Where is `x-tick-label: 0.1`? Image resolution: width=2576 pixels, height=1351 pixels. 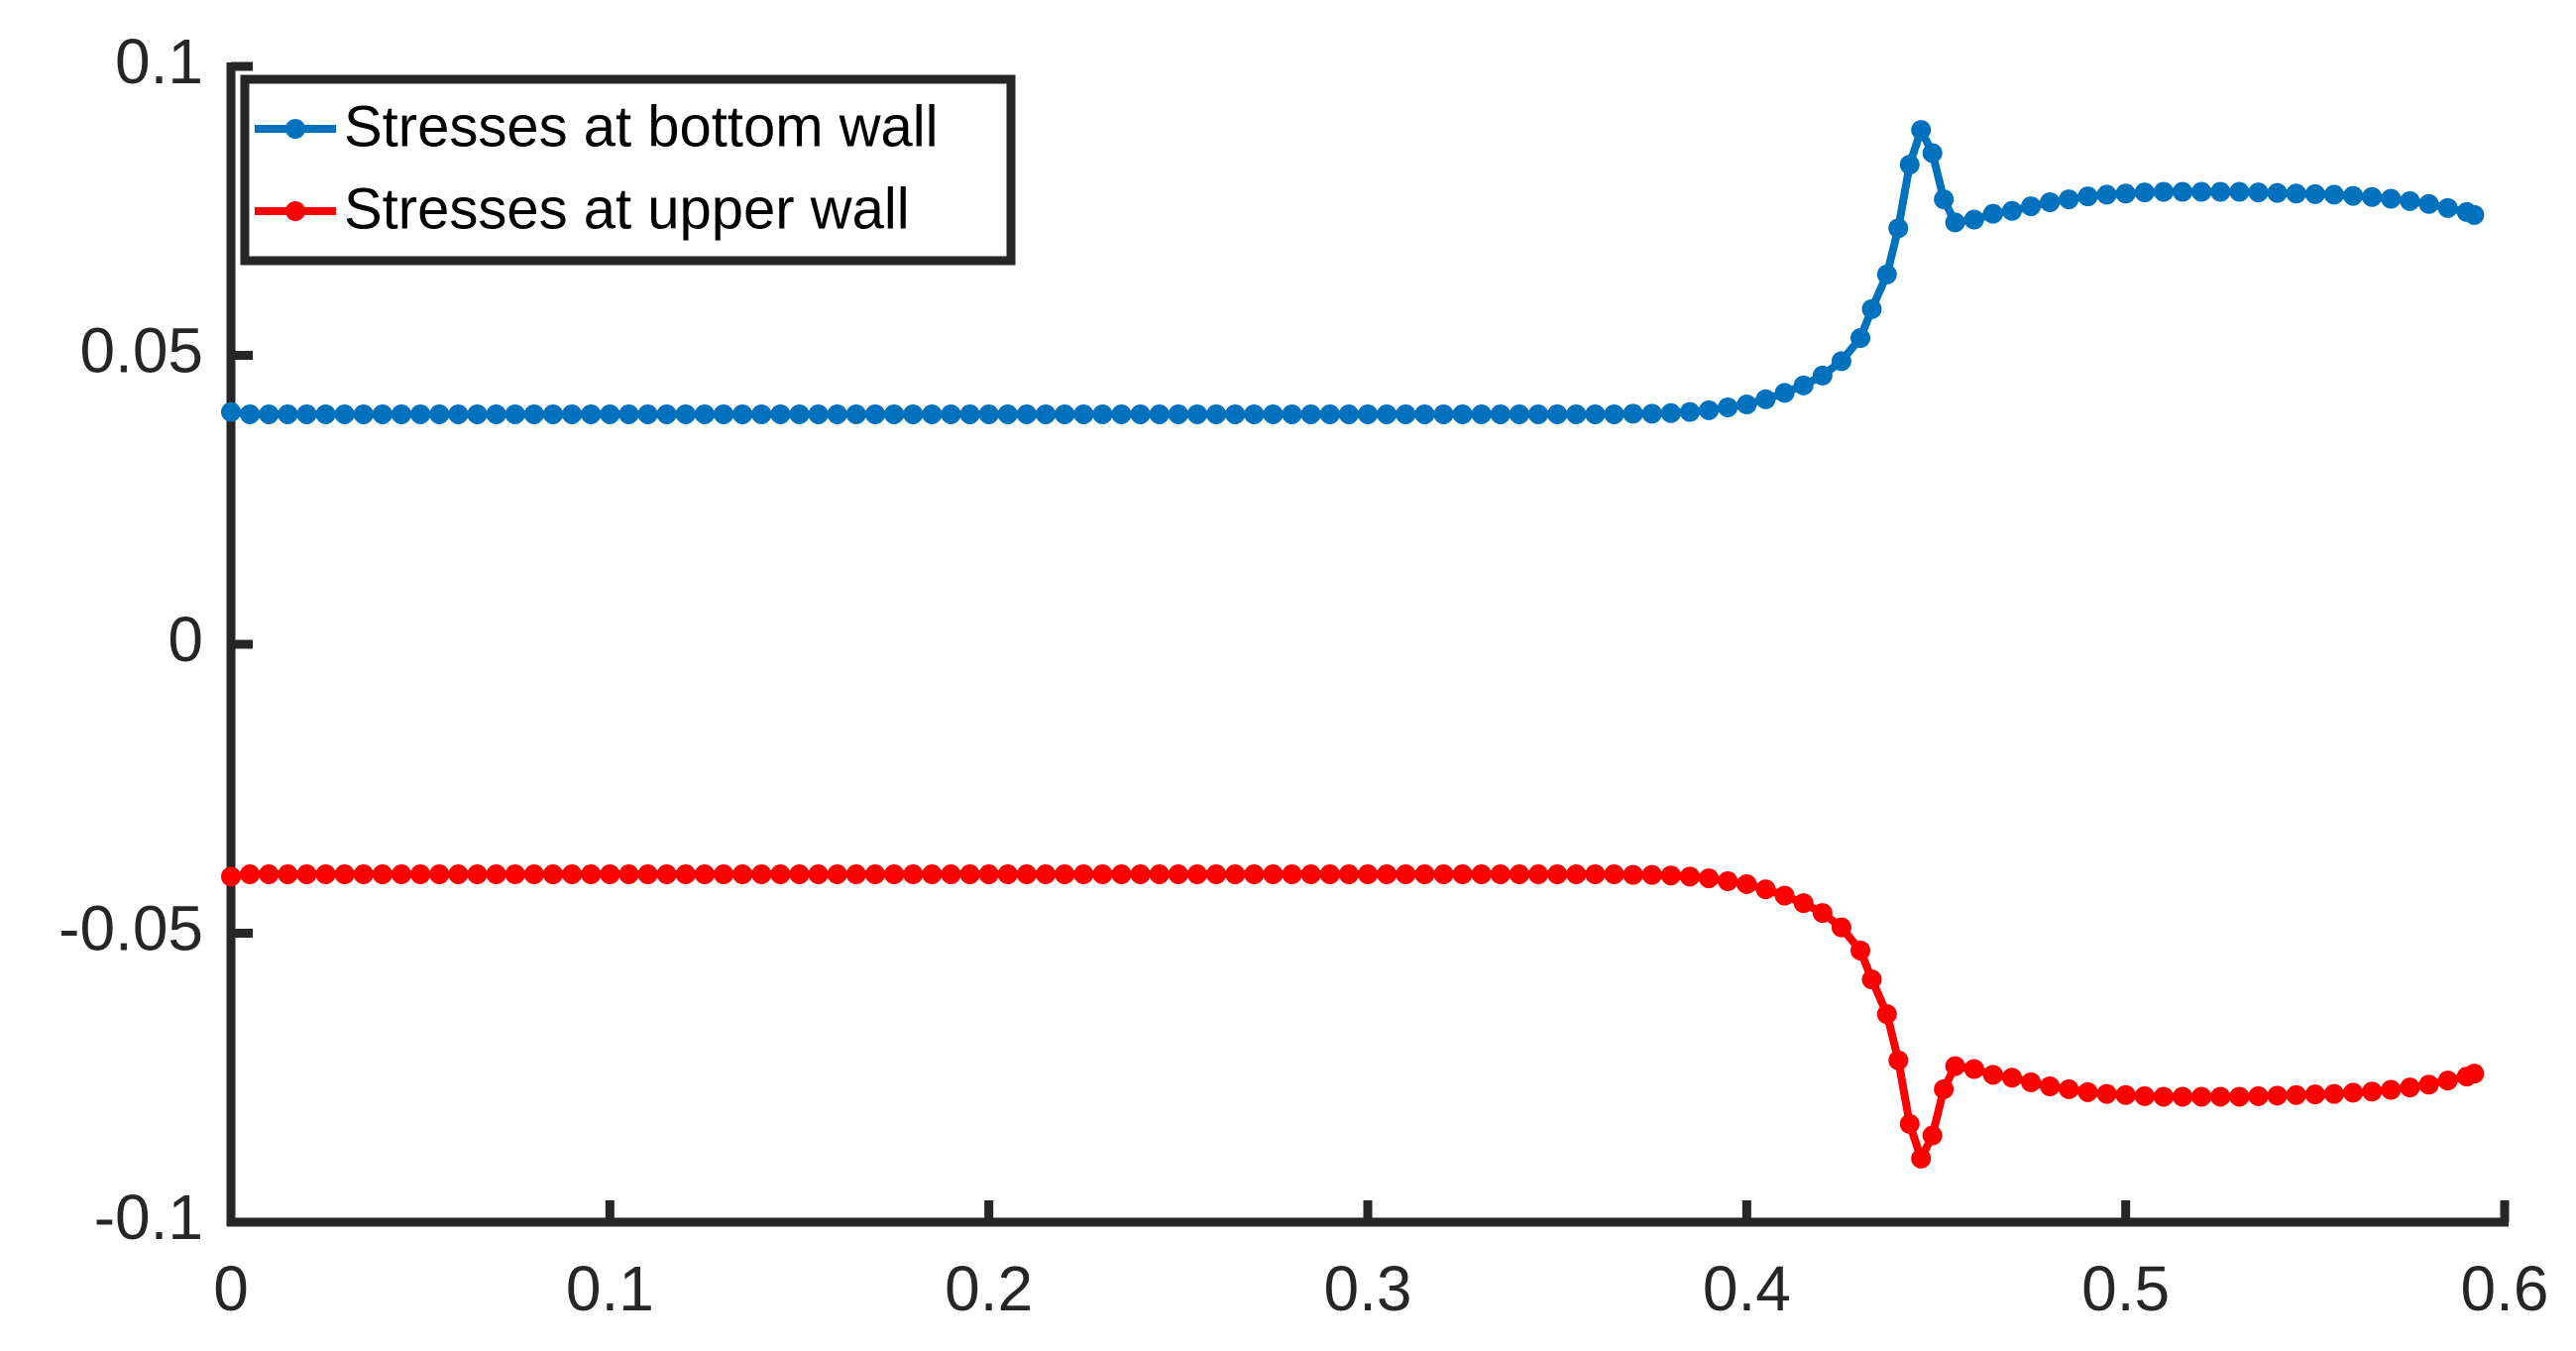 x-tick-label: 0.1 is located at coordinates (610, 1288).